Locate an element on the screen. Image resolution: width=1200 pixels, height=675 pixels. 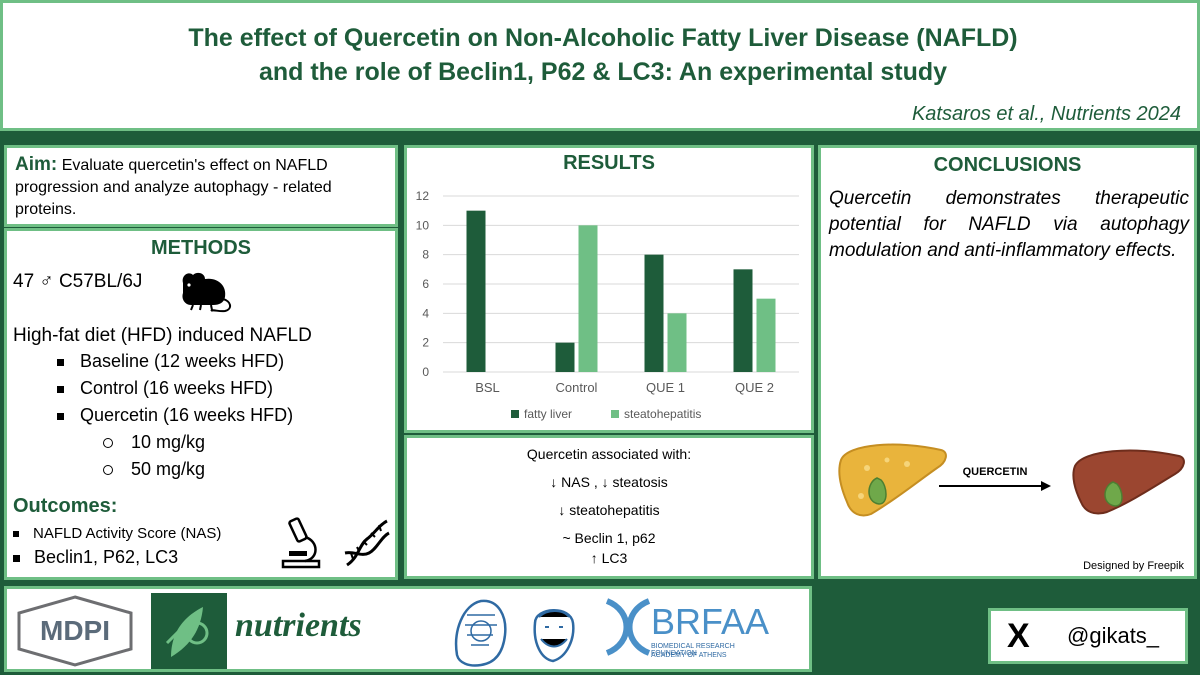
y-tick-label: 10 is located at coordinates (423, 225).